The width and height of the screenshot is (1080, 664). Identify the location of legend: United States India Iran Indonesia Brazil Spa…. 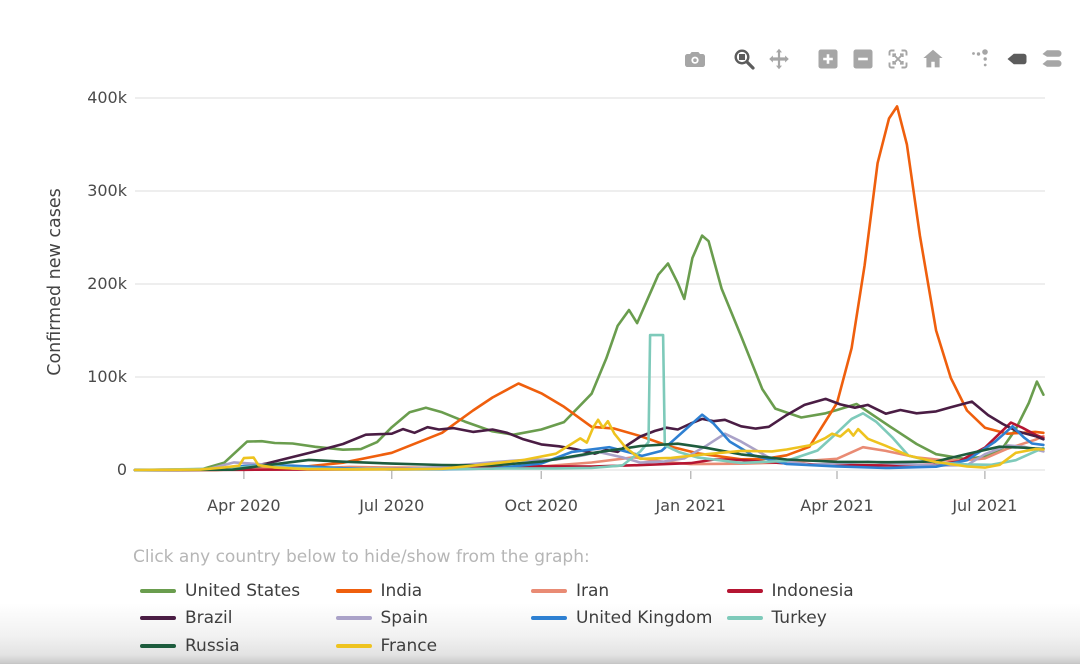
(531, 618).